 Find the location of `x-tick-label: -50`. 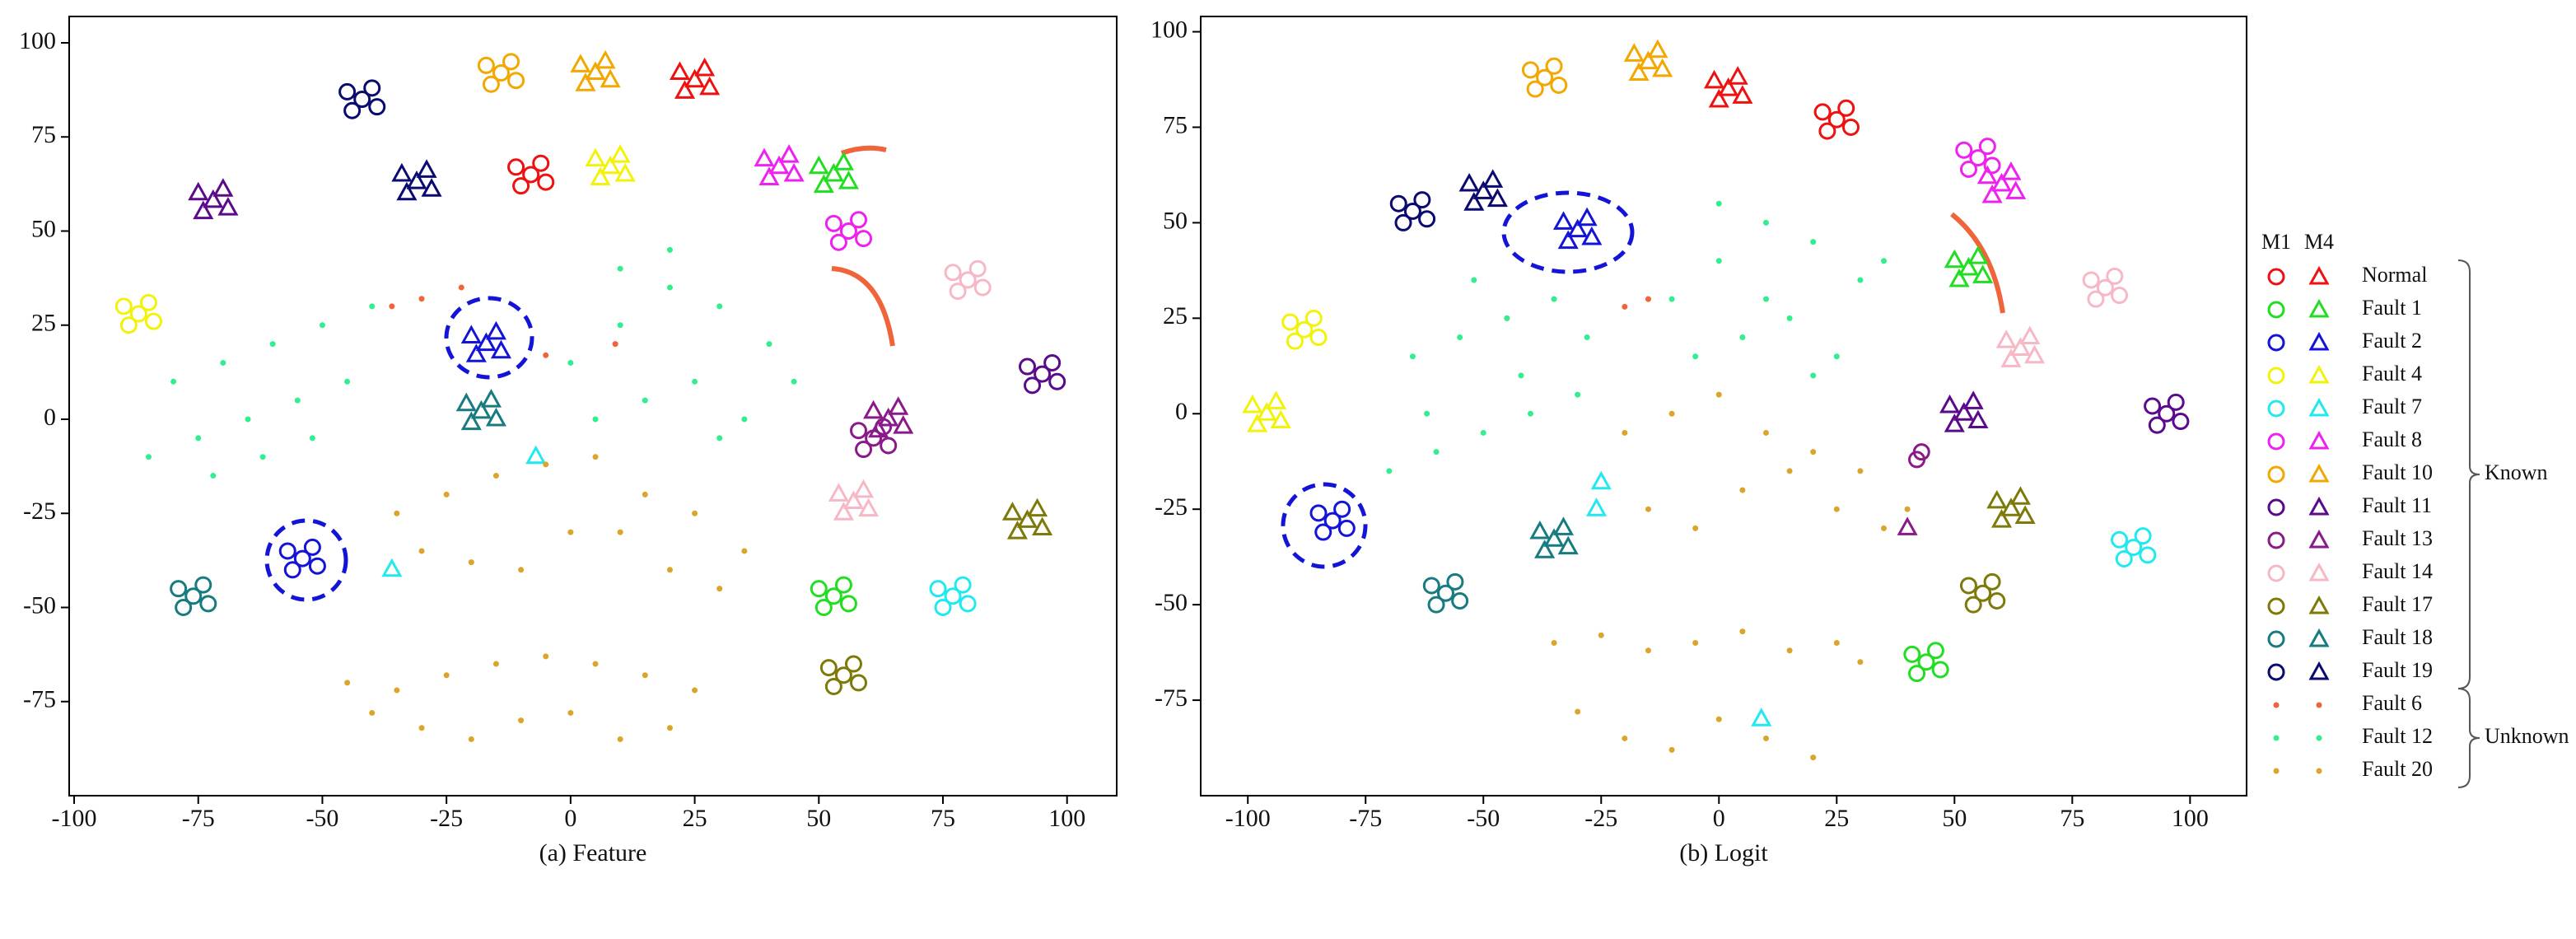

x-tick-label: -50 is located at coordinates (1483, 818).